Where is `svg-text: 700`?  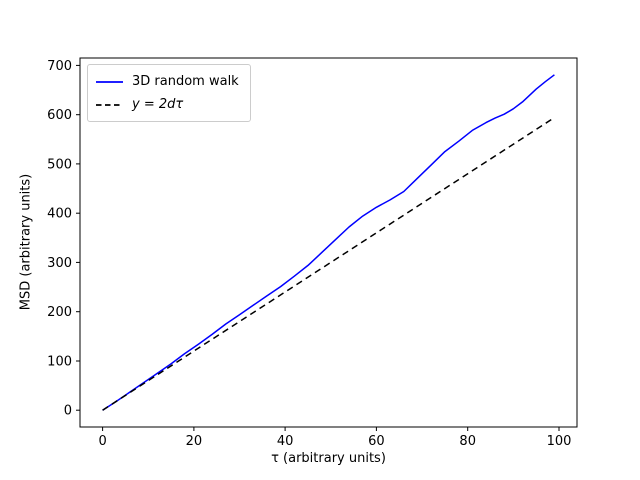
svg-text: 700 is located at coordinates (59, 66).